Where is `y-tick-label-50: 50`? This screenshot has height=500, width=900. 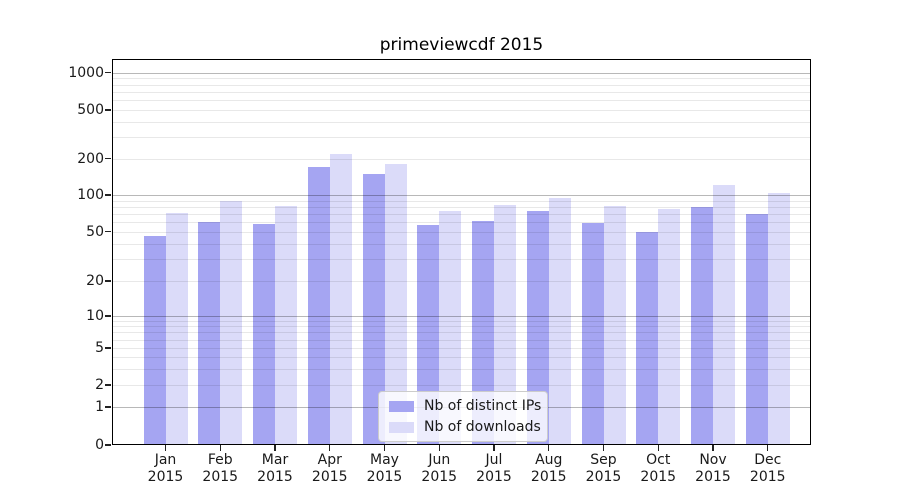
y-tick-label-50: 50 is located at coordinates (95, 231).